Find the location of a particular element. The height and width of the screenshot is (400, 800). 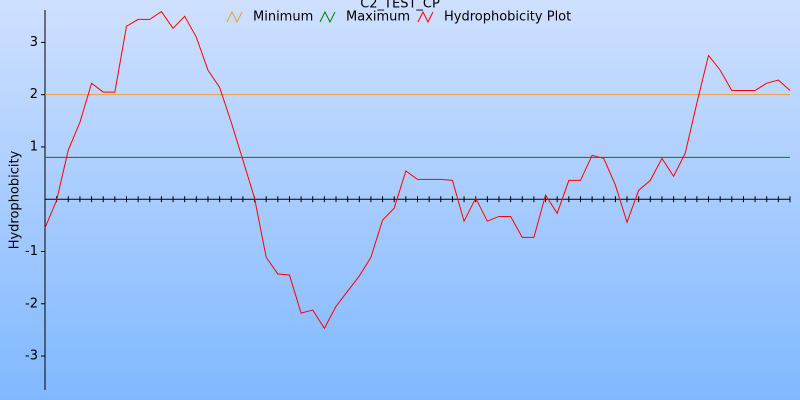

chart-title: C2_TEST_CP is located at coordinates (400, 6).